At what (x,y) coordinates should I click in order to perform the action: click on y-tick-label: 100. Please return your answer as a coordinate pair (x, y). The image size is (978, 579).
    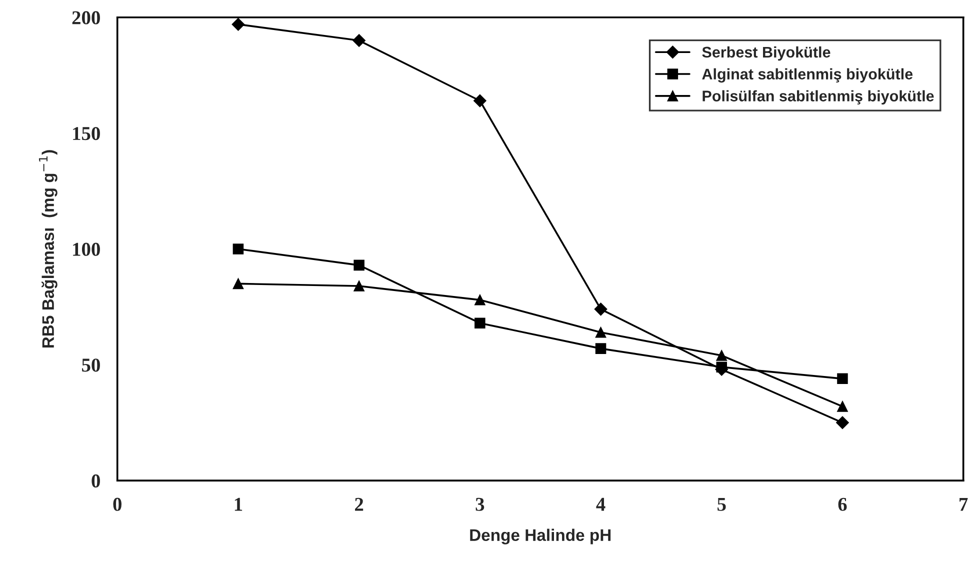
    Looking at the image, I should click on (86, 249).